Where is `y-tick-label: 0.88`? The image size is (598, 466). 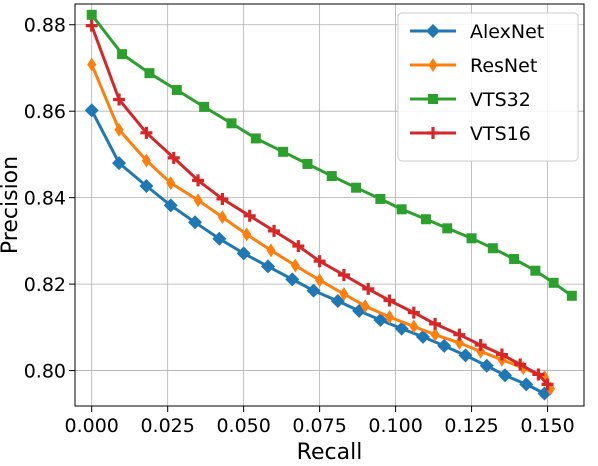
y-tick-label: 0.88 is located at coordinates (45, 26).